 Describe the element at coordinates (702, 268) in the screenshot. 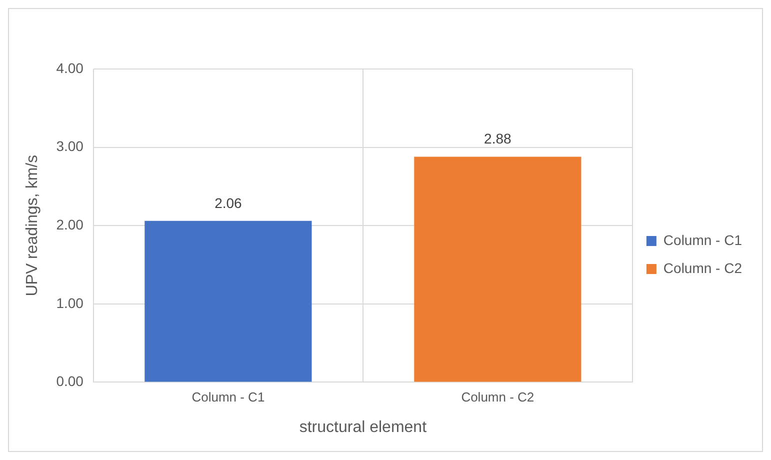

I see `legend-label: Column - C2` at that location.